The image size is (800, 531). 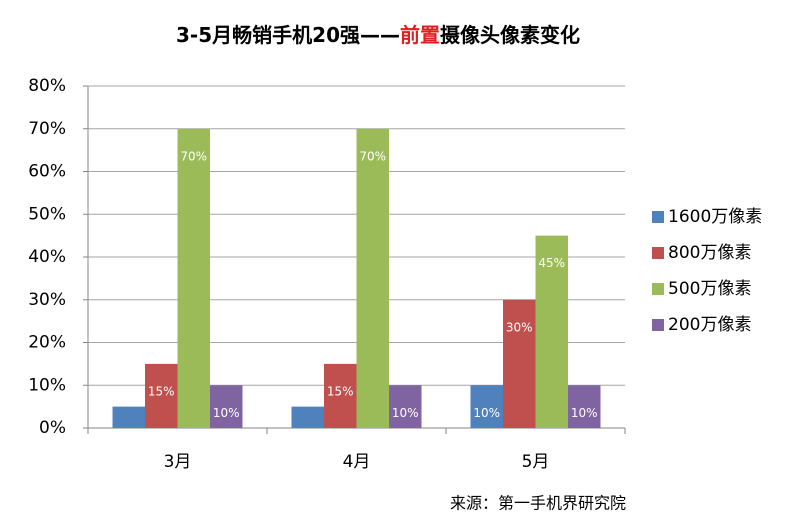 I want to click on legend-label: 1600万像素, so click(x=715, y=217).